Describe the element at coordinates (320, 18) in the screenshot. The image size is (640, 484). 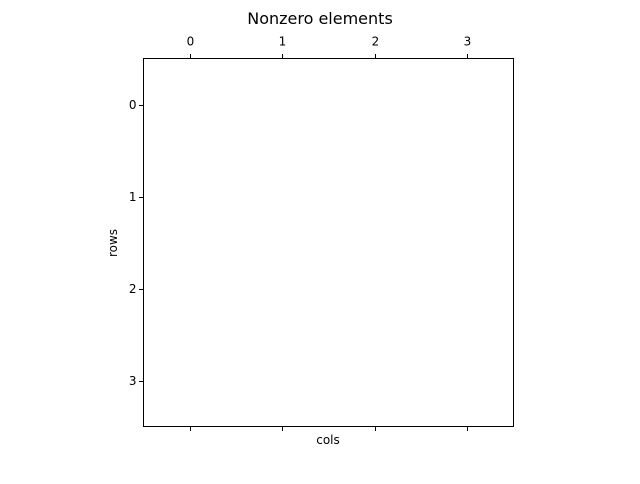
I see `chart-title: Nonzero elements` at that location.